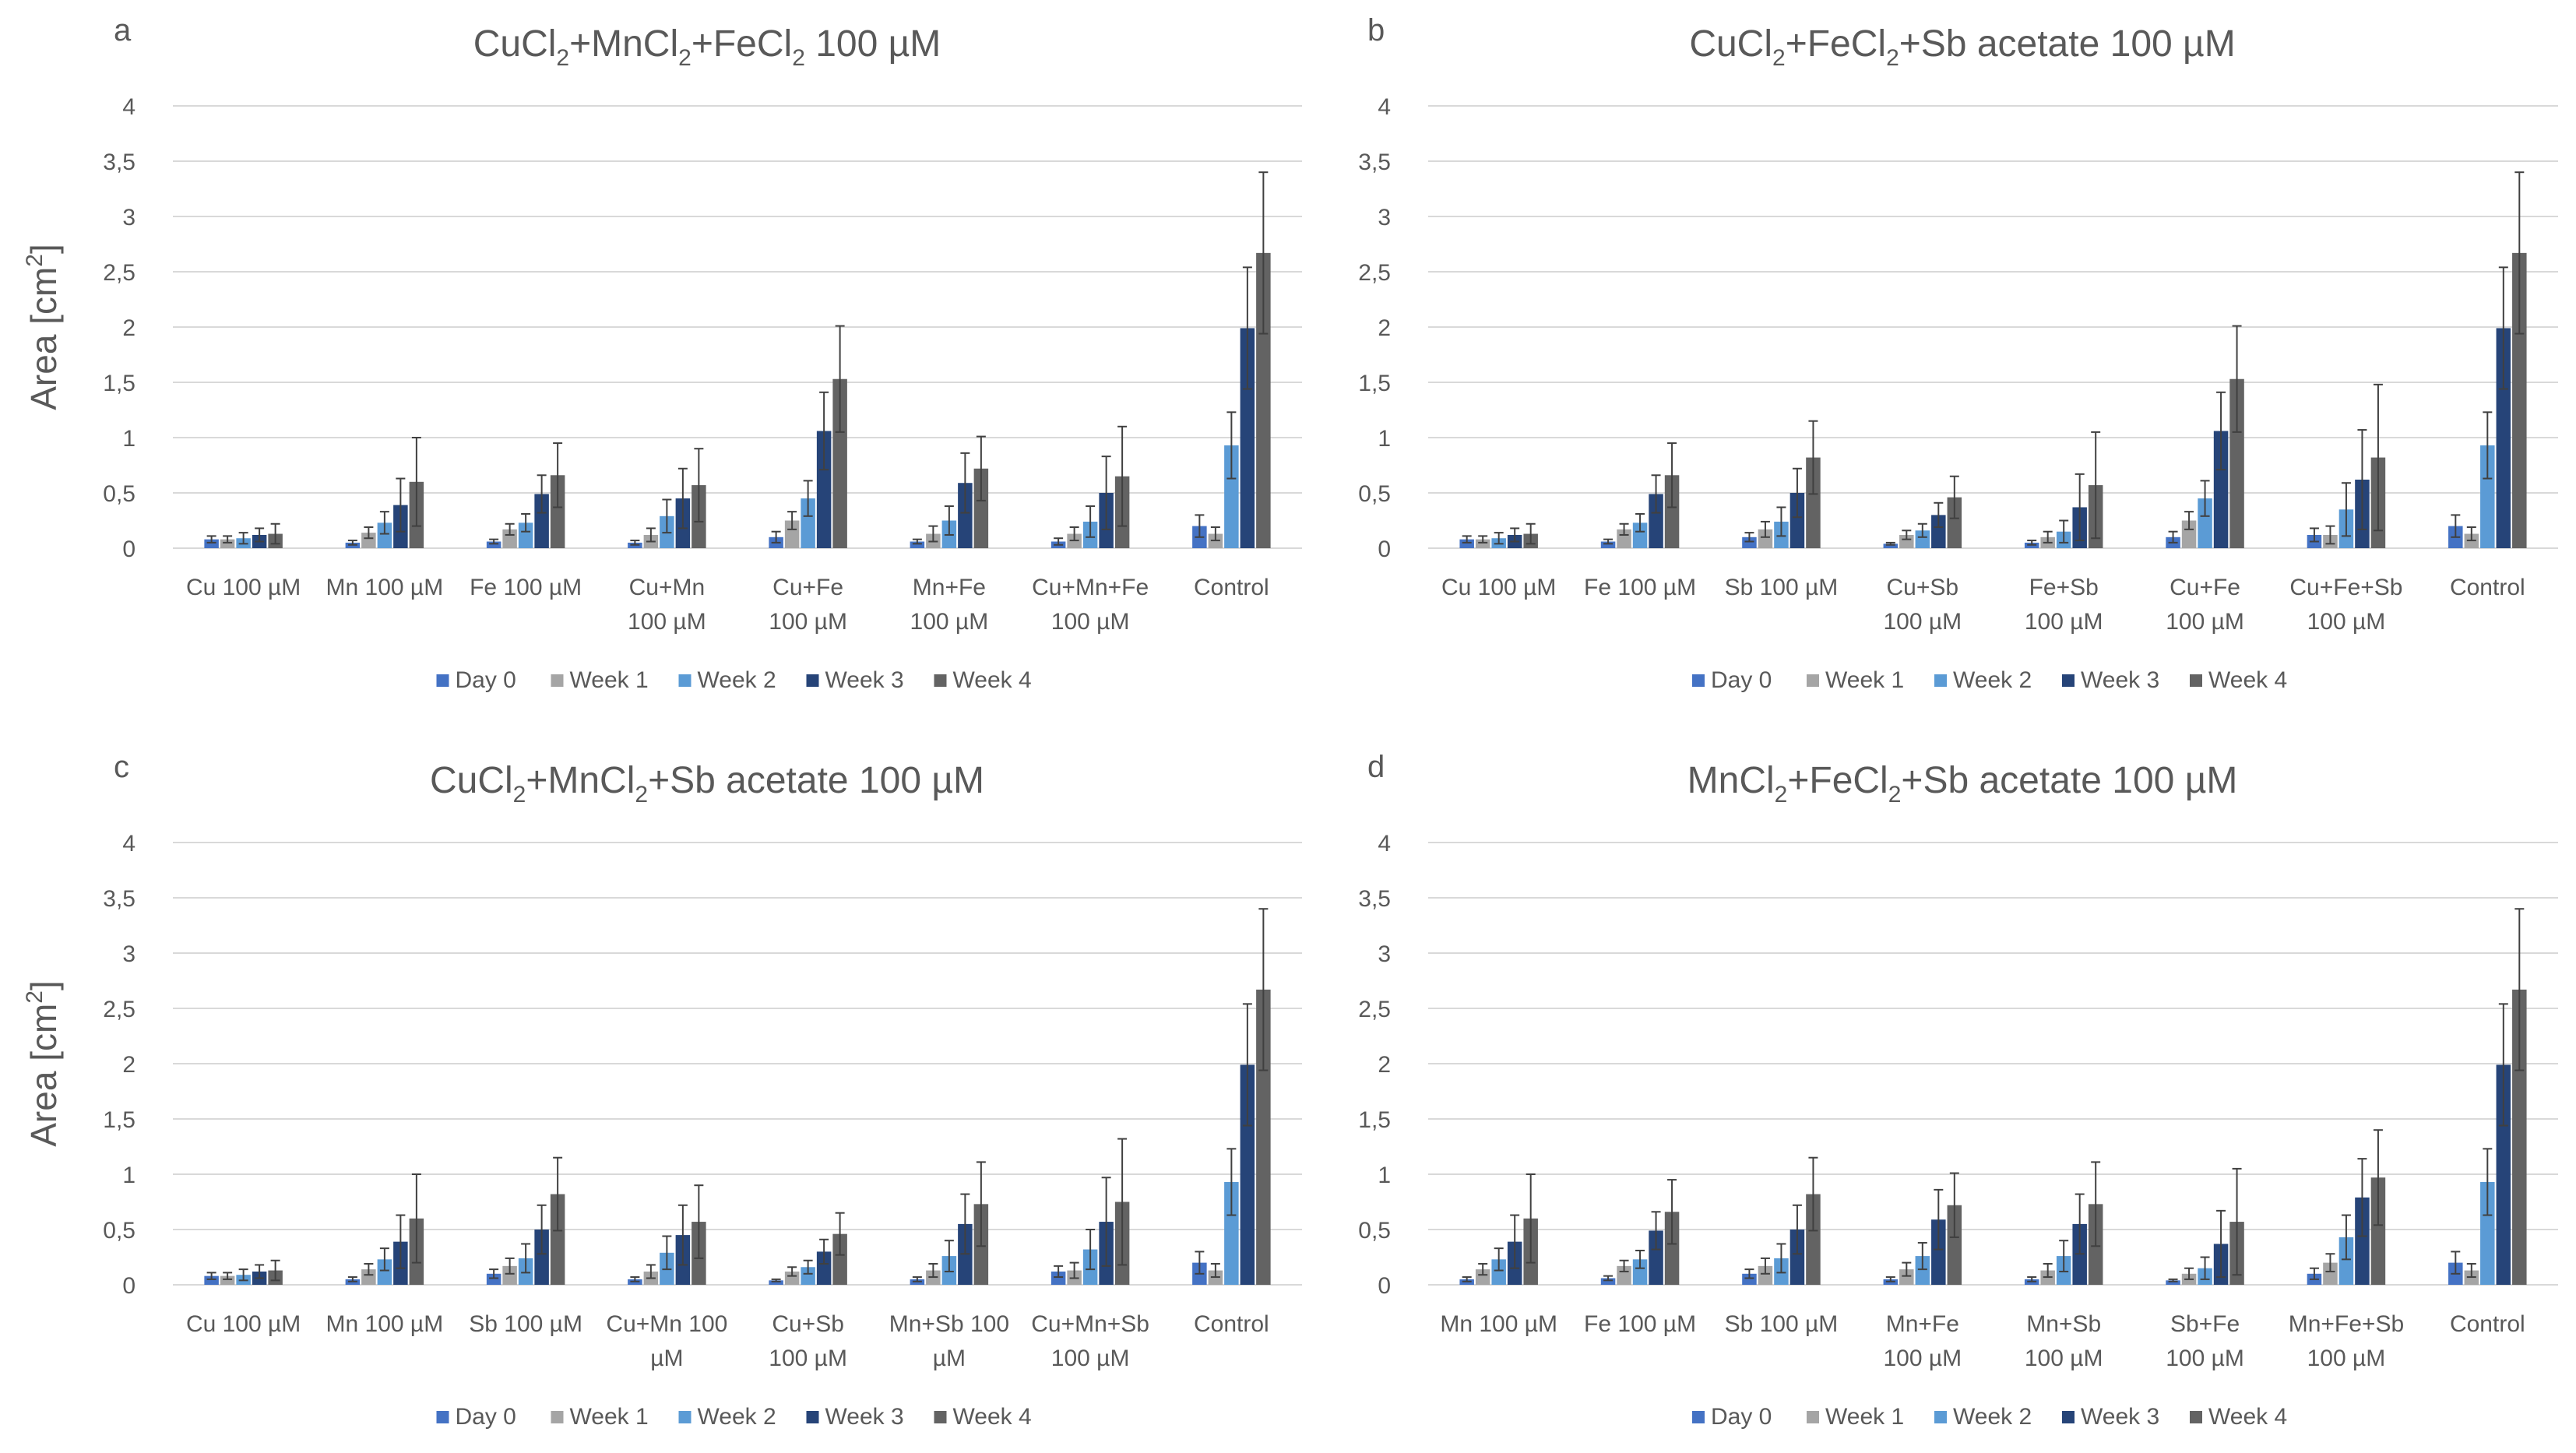  What do you see at coordinates (2120, 1417) in the screenshot?
I see `legend-entry: Week 3` at bounding box center [2120, 1417].